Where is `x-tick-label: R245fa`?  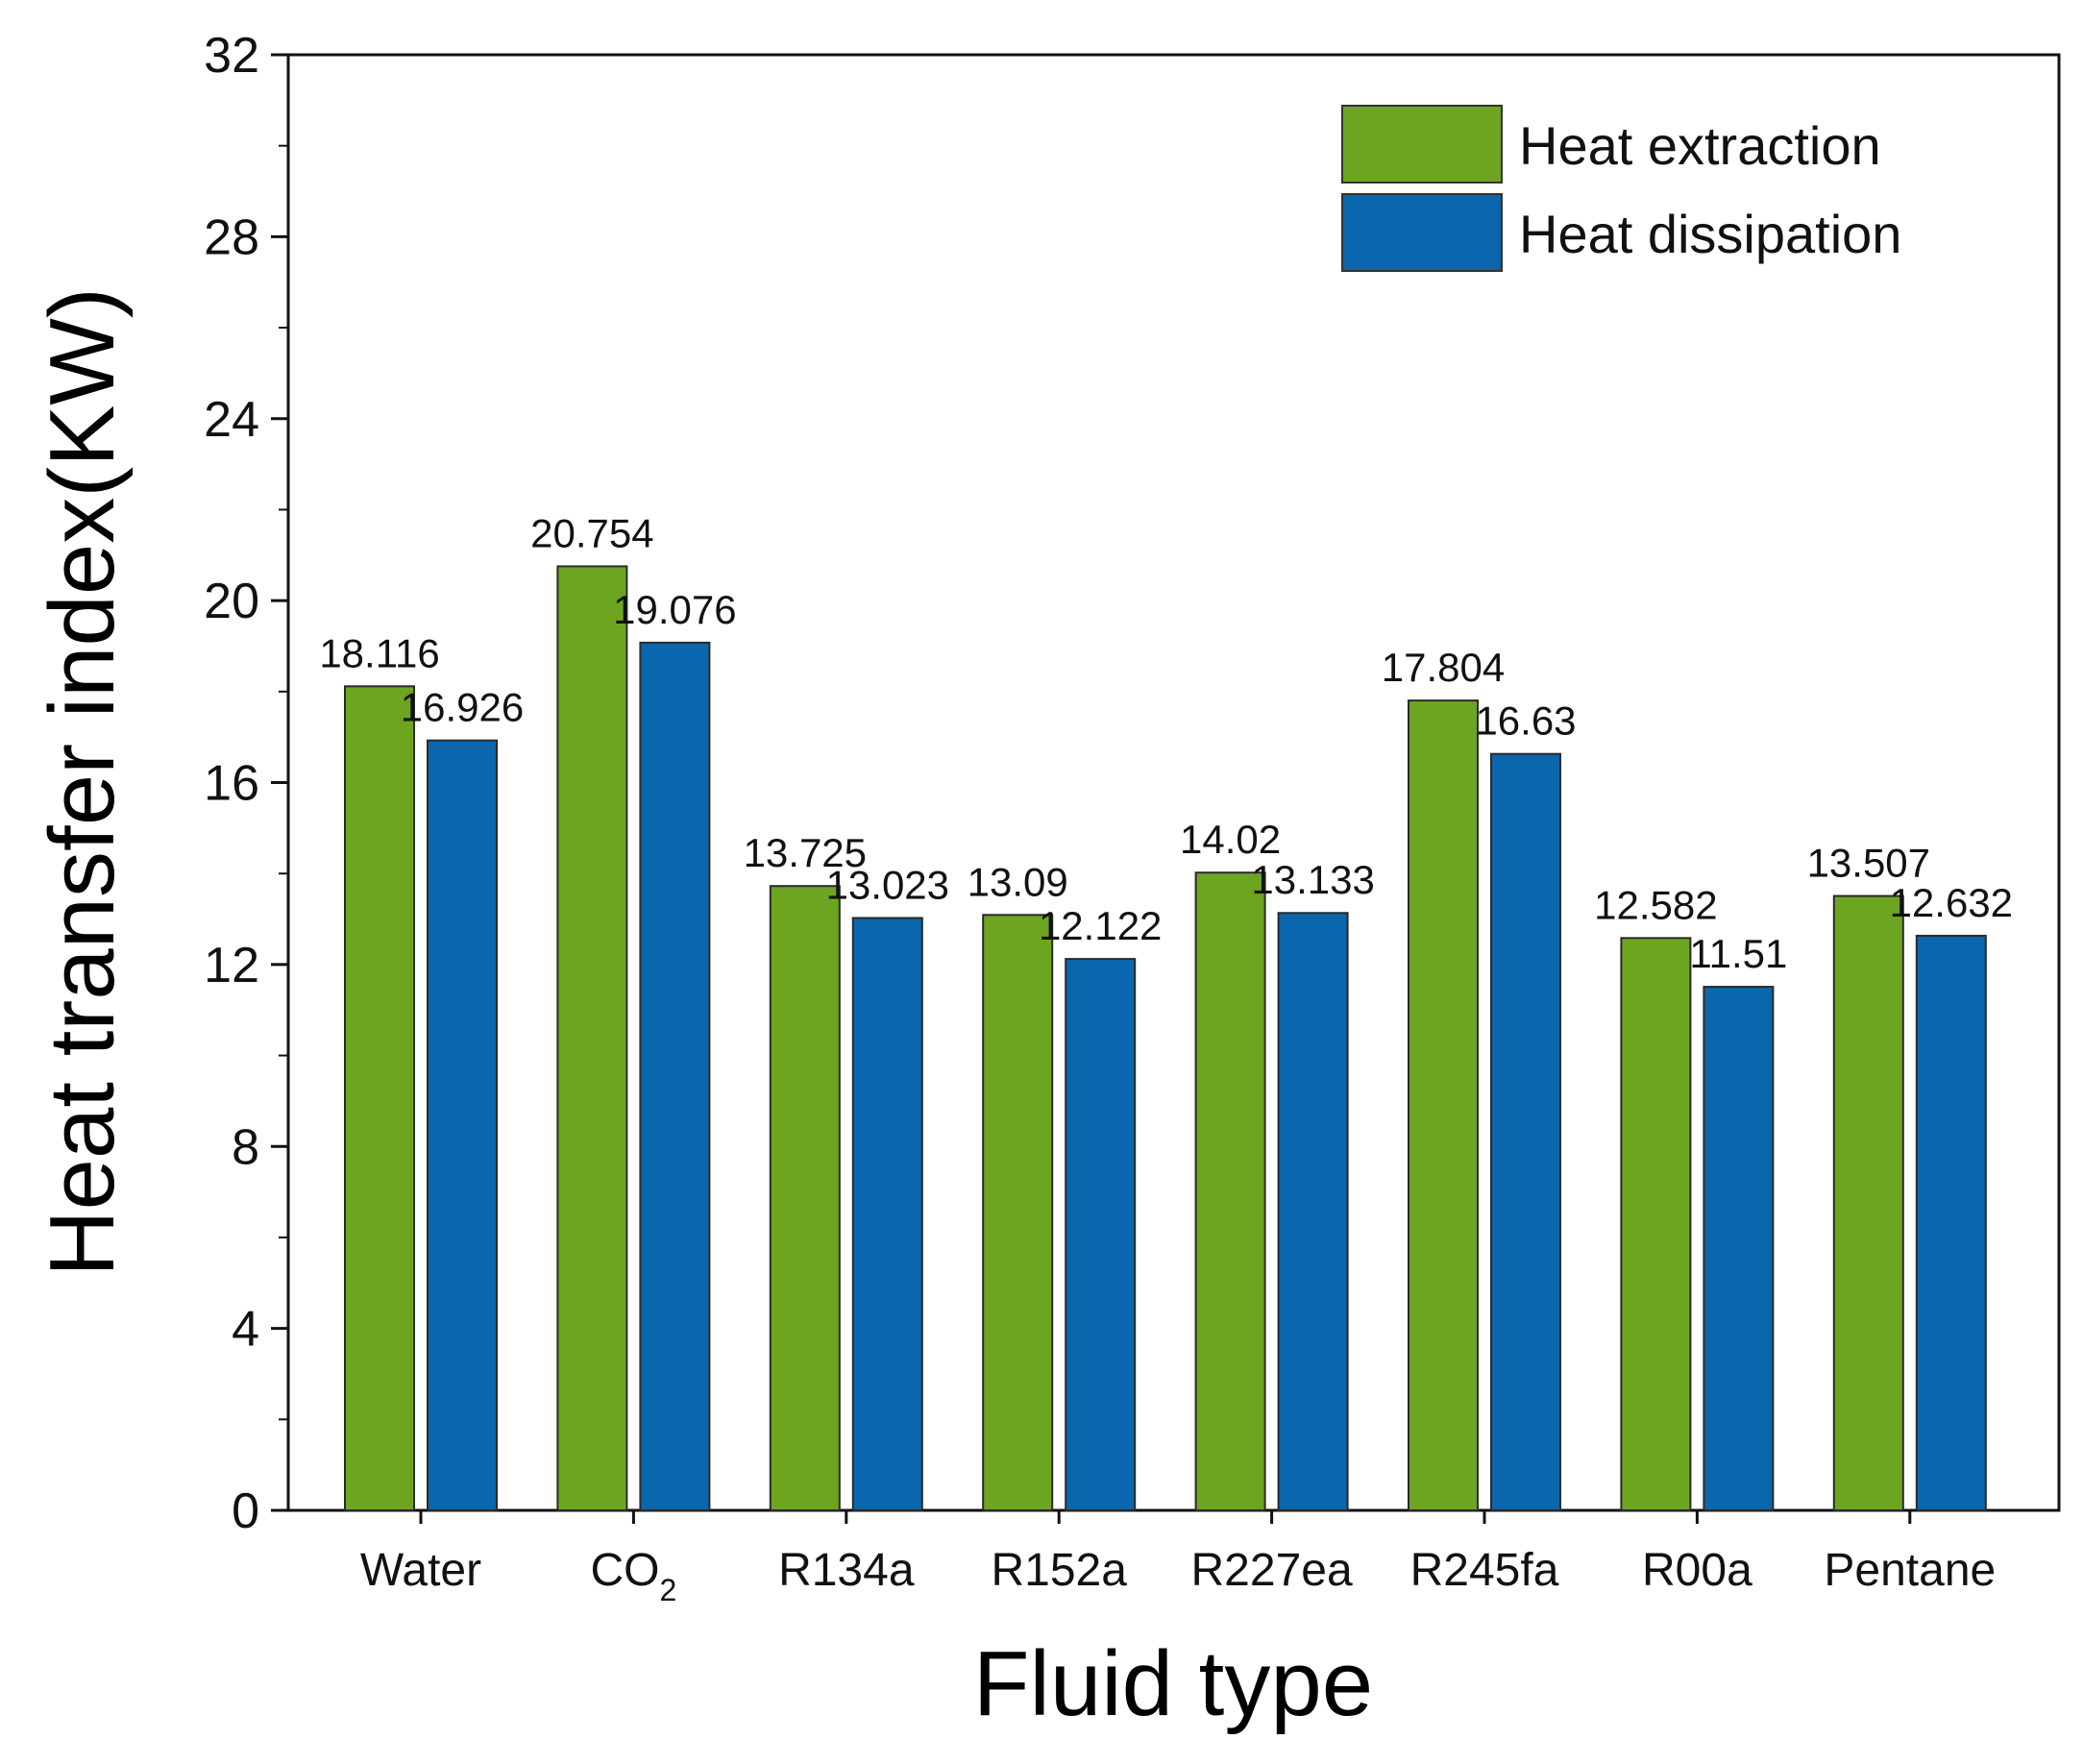
x-tick-label: R245fa is located at coordinates (1484, 1570).